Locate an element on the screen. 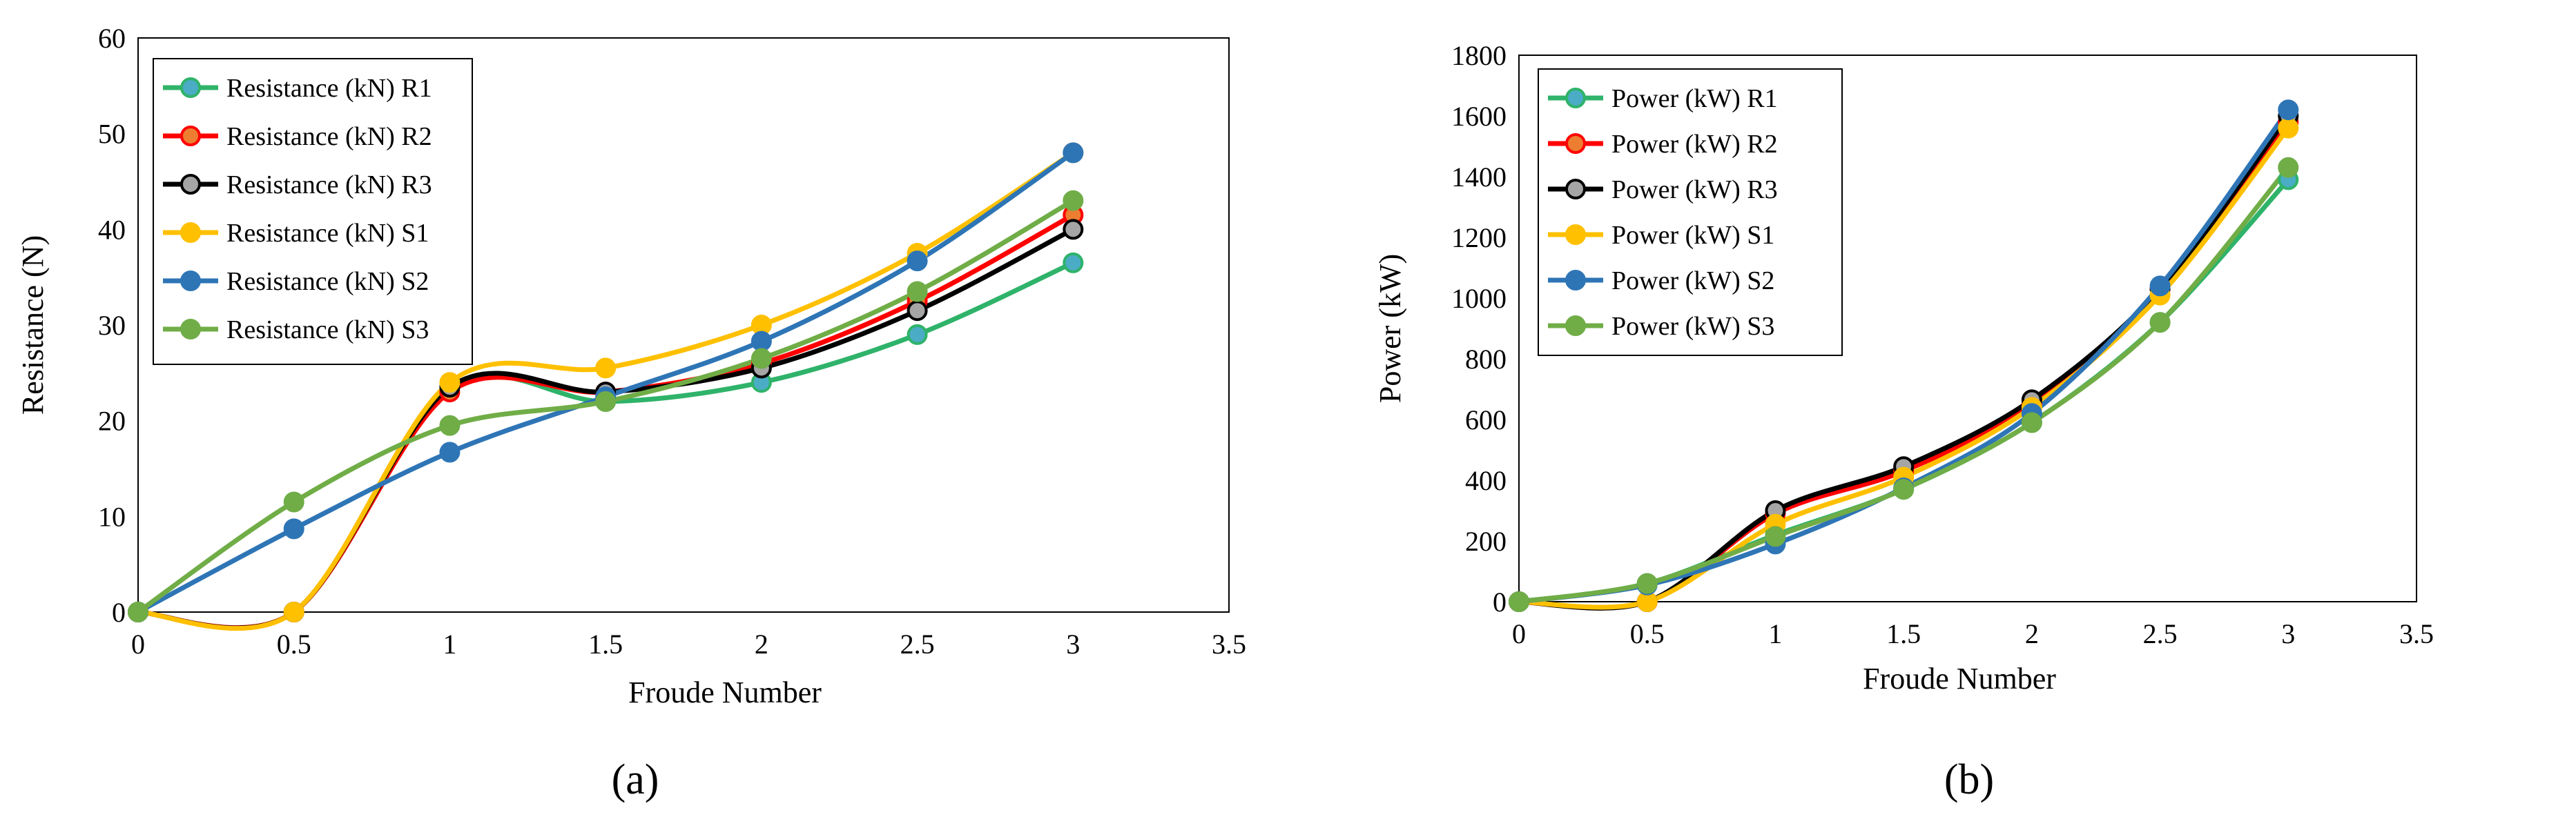  chart-a-y-tick-label: 30 is located at coordinates (112, 325).